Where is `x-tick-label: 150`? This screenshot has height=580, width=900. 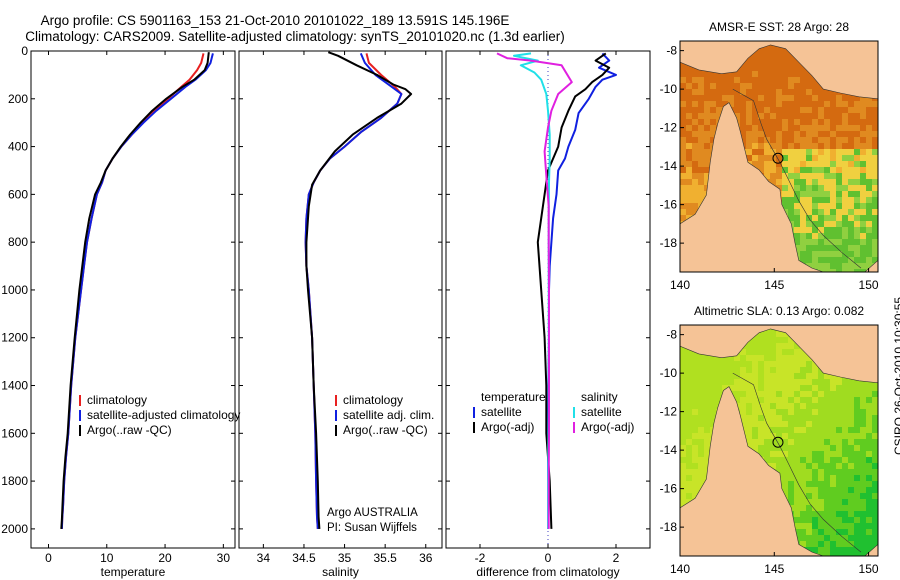 x-tick-label: 150 is located at coordinates (869, 569).